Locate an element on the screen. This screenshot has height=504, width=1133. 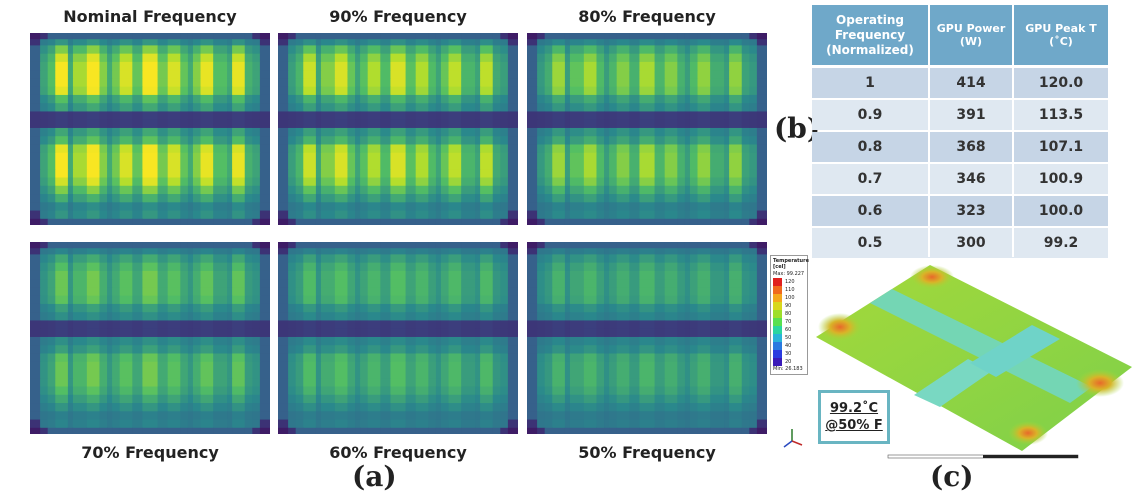
legend-swatch is located at coordinates (777, 314).